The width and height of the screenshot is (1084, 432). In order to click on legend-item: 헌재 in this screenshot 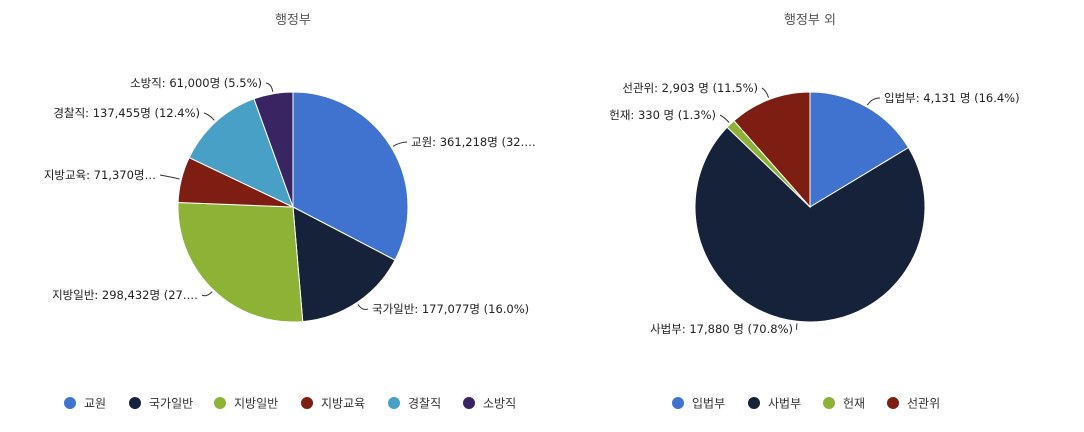, I will do `click(844, 404)`.